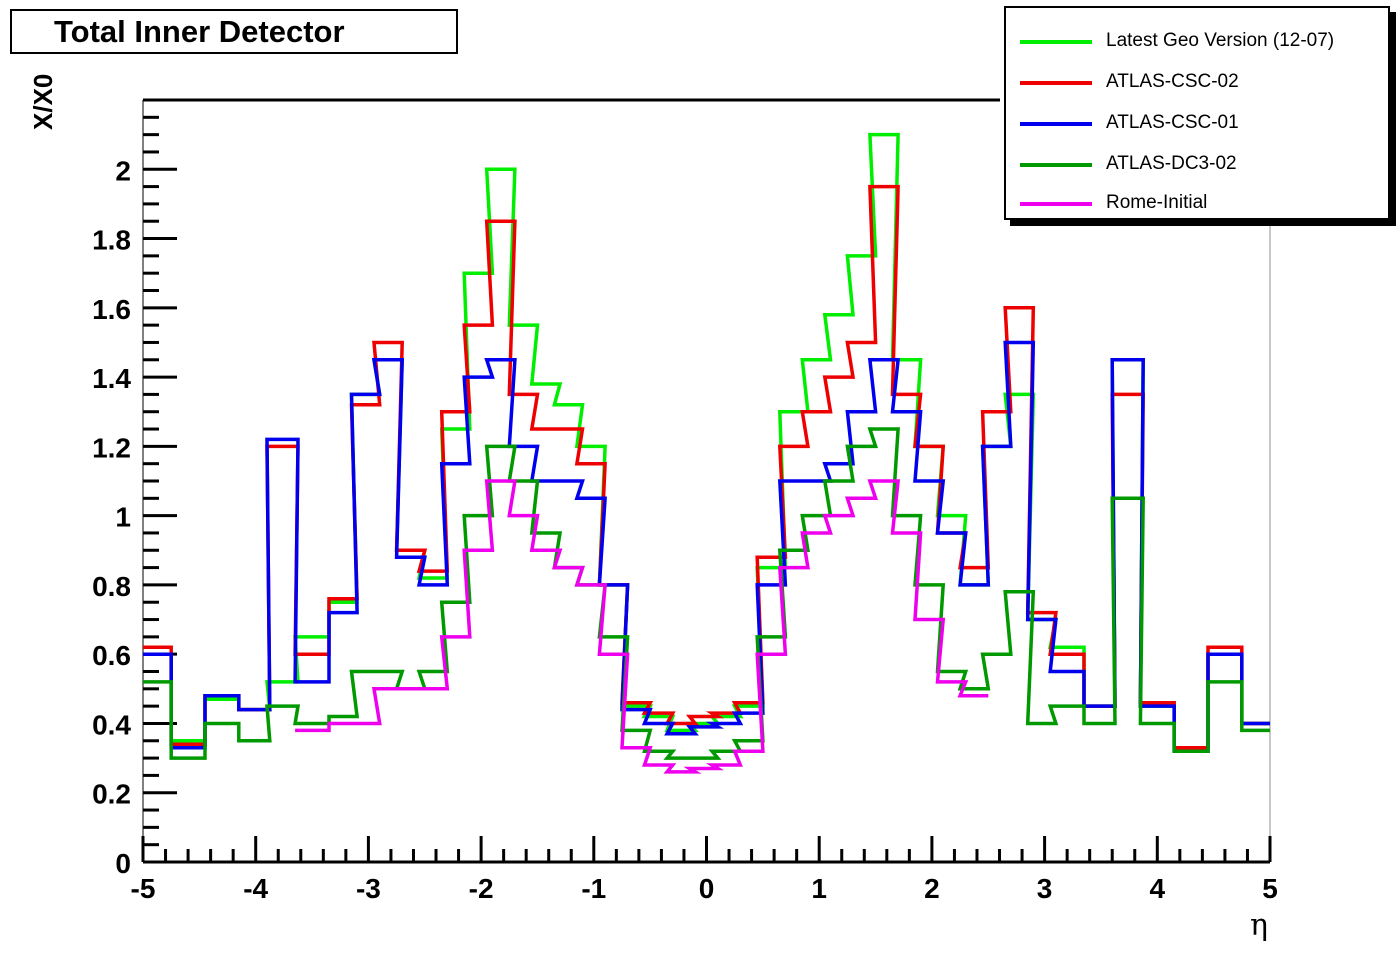  Describe the element at coordinates (123, 170) in the screenshot. I see `y-tick-label: 2` at that location.